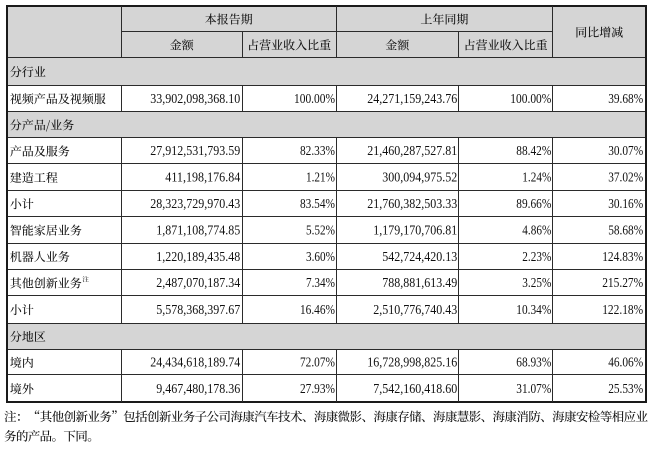  What do you see at coordinates (320, 230) in the screenshot?
I see `svg-text: 5.52%` at bounding box center [320, 230].